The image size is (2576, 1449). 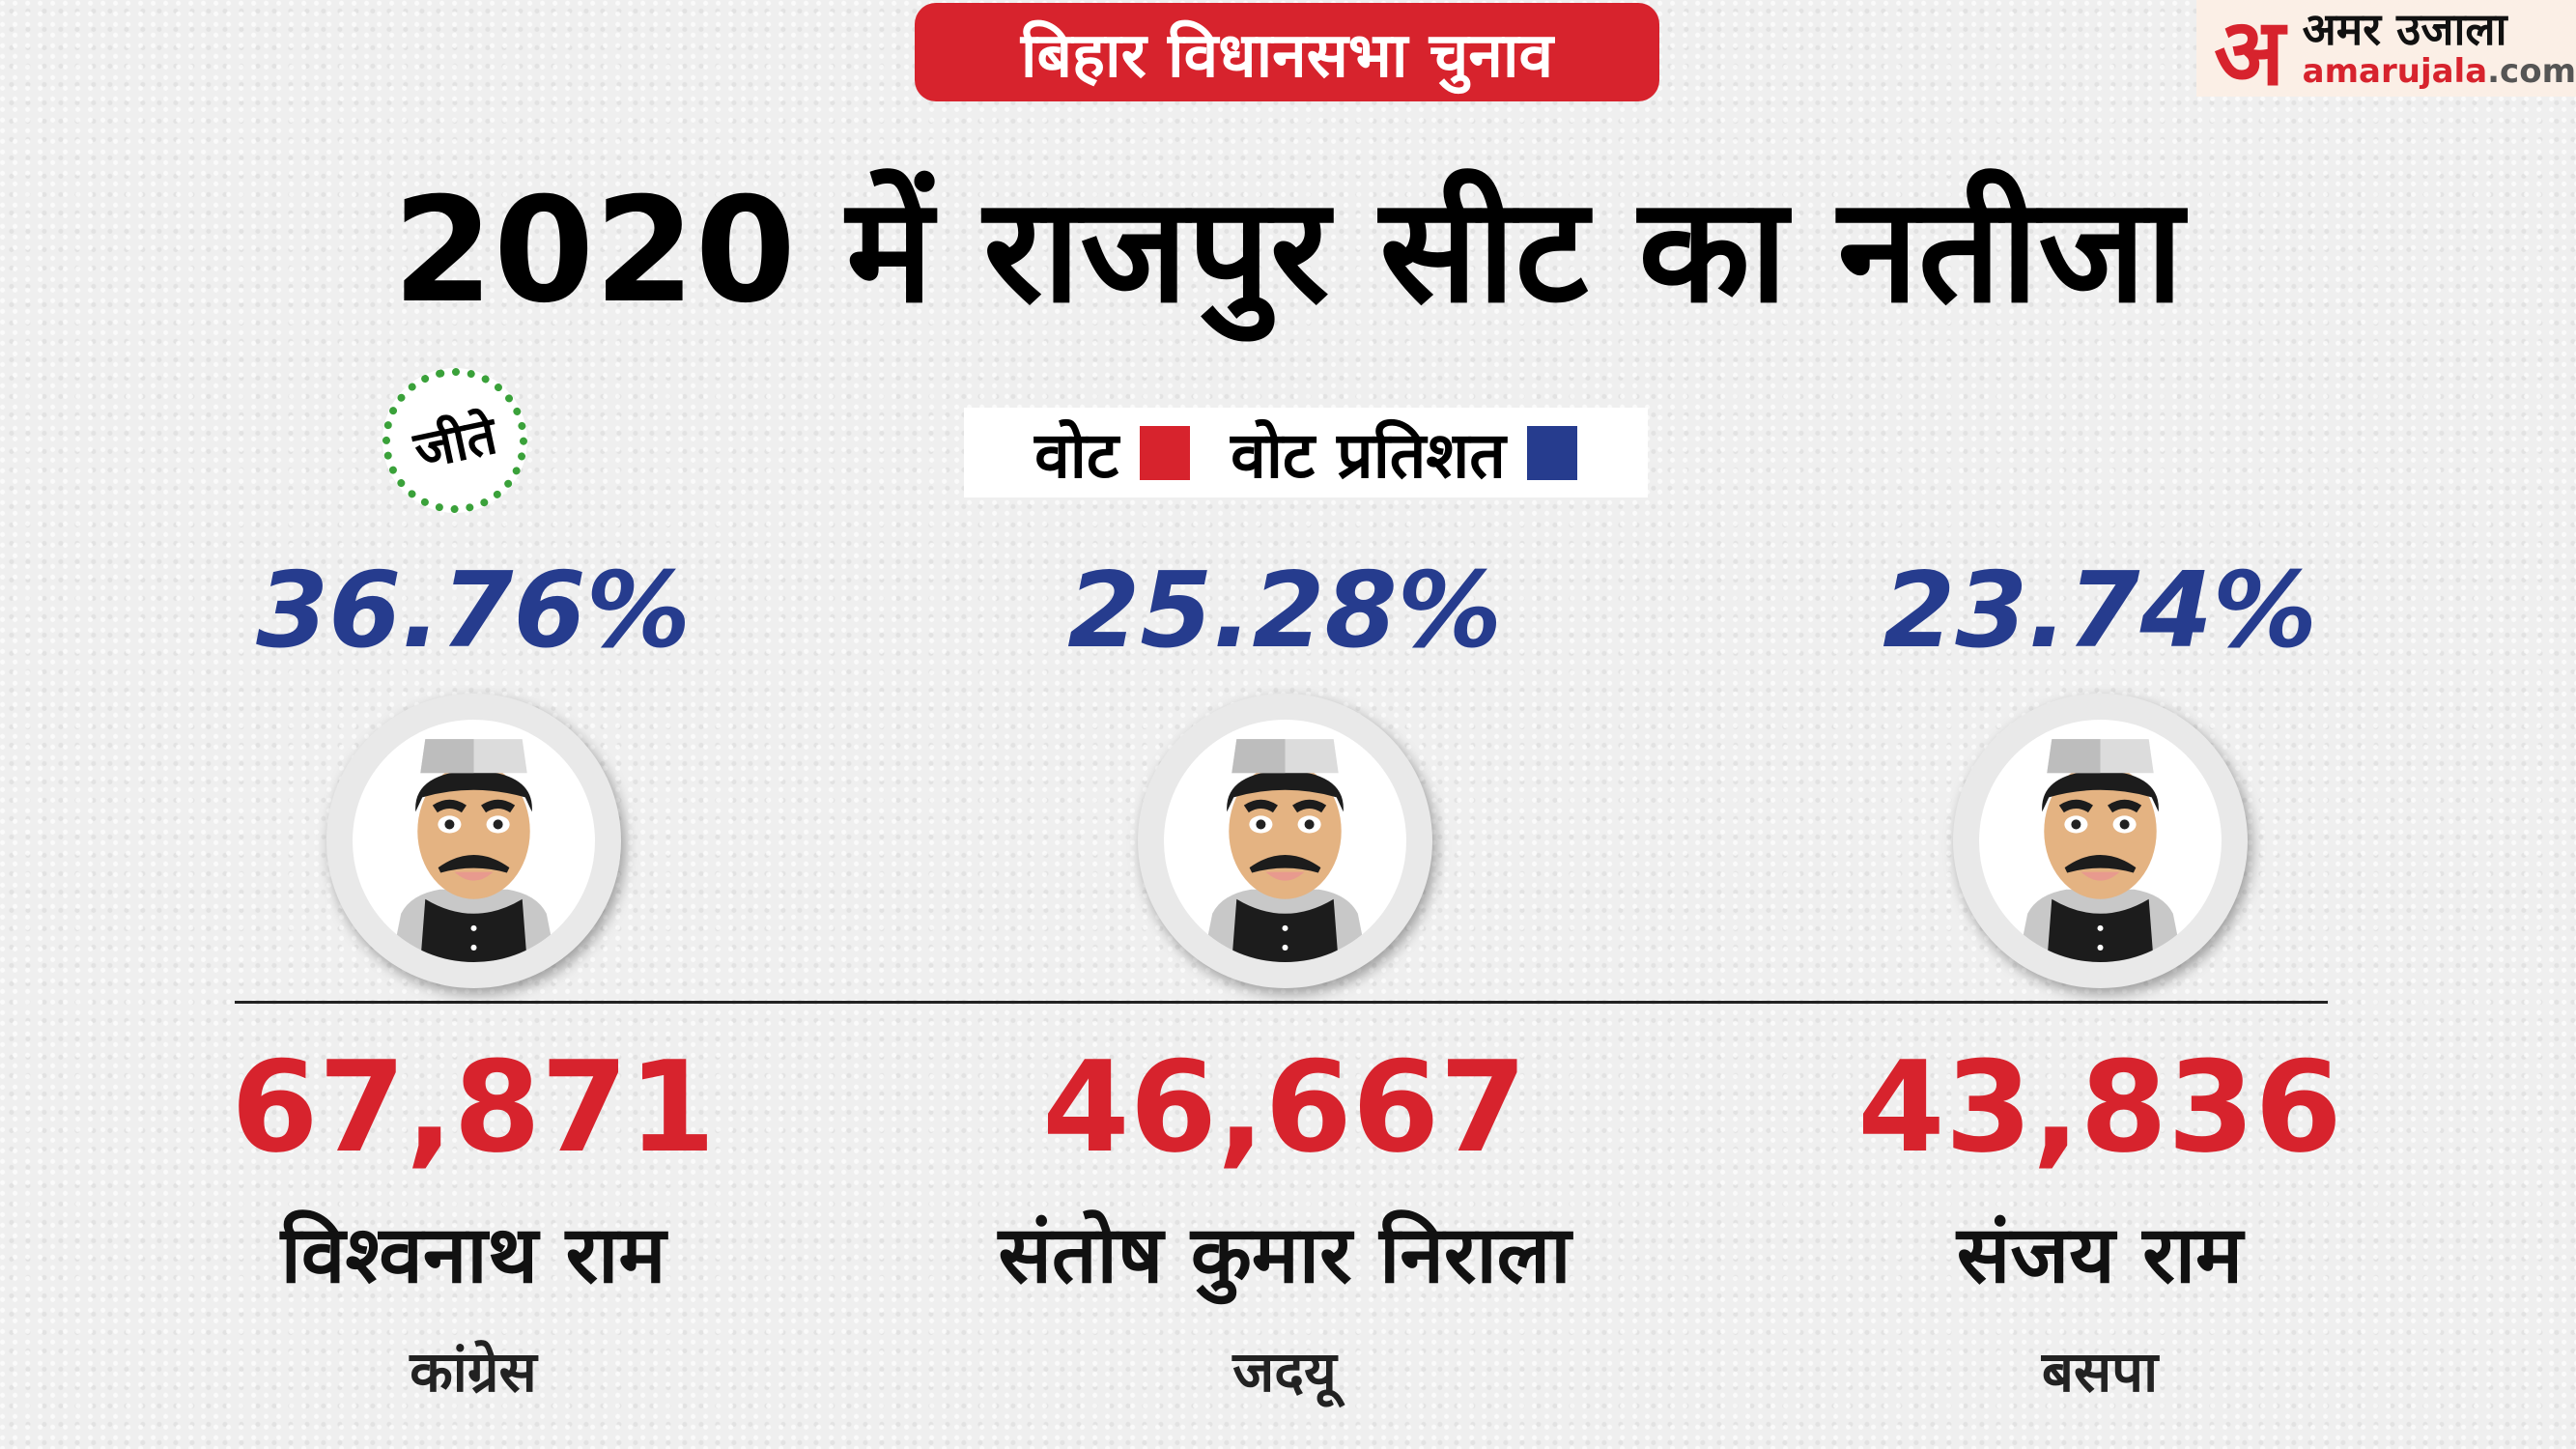 I want to click on vote-percent: 36.76%, so click(x=473, y=611).